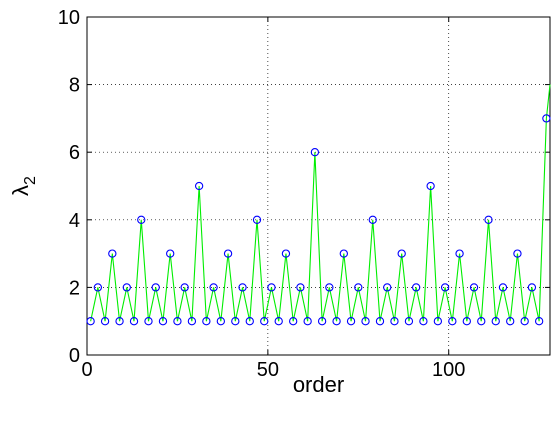 Image resolution: width=553 pixels, height=422 pixels. Describe the element at coordinates (20, 190) in the screenshot. I see `y-axis-label-main: λ` at that location.